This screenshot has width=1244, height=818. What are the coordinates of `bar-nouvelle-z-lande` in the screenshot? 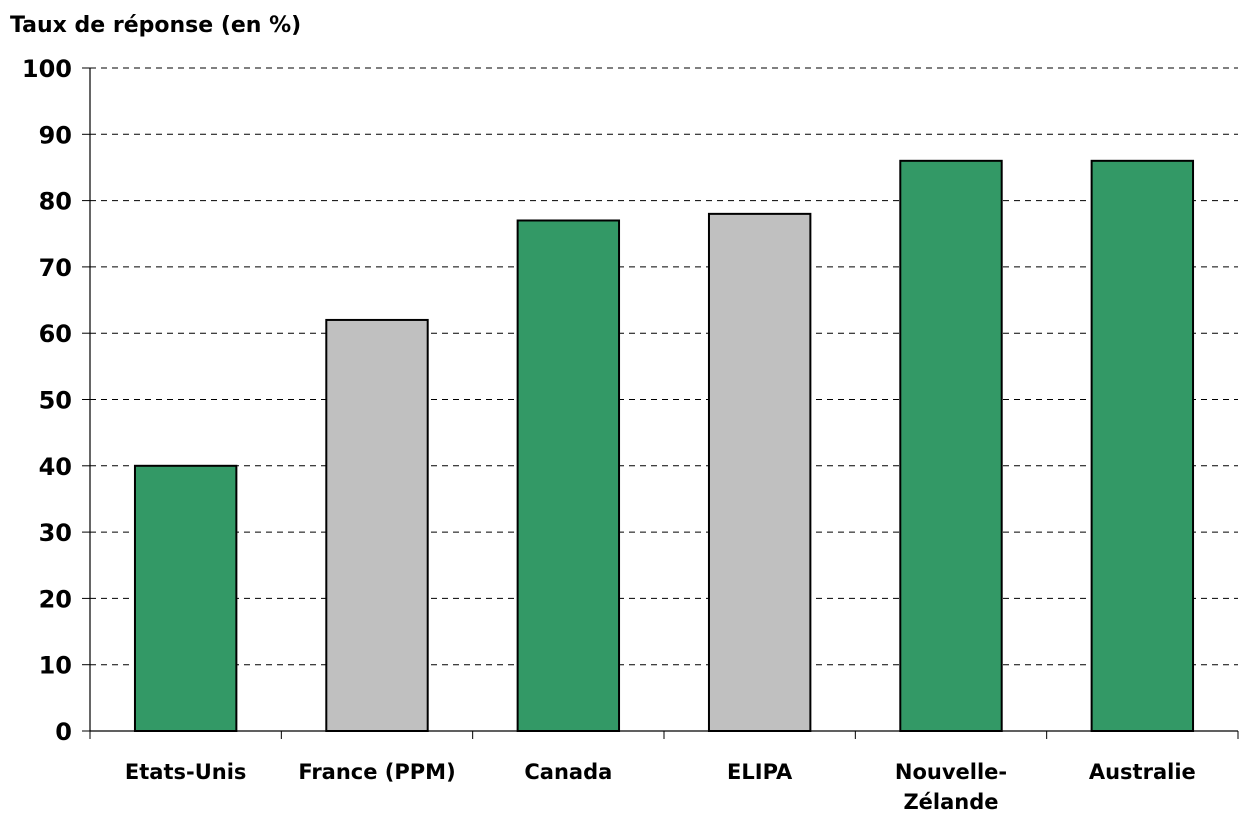 It's located at (951, 445).